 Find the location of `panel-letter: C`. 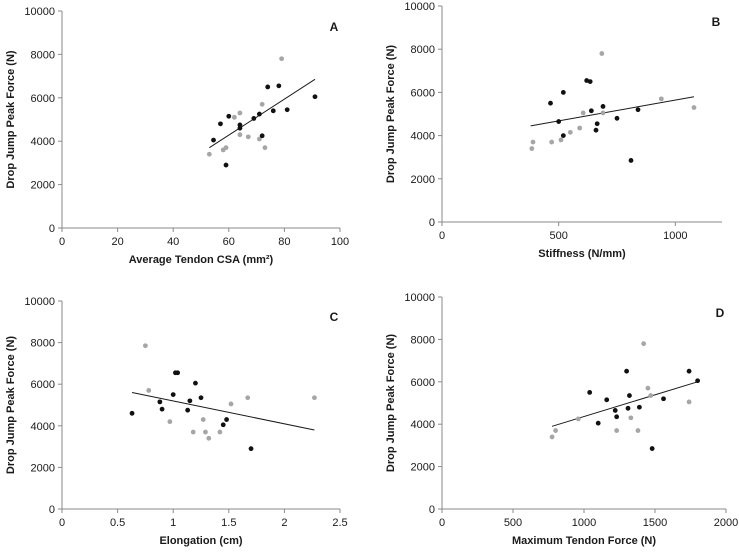

panel-letter: C is located at coordinates (334, 317).